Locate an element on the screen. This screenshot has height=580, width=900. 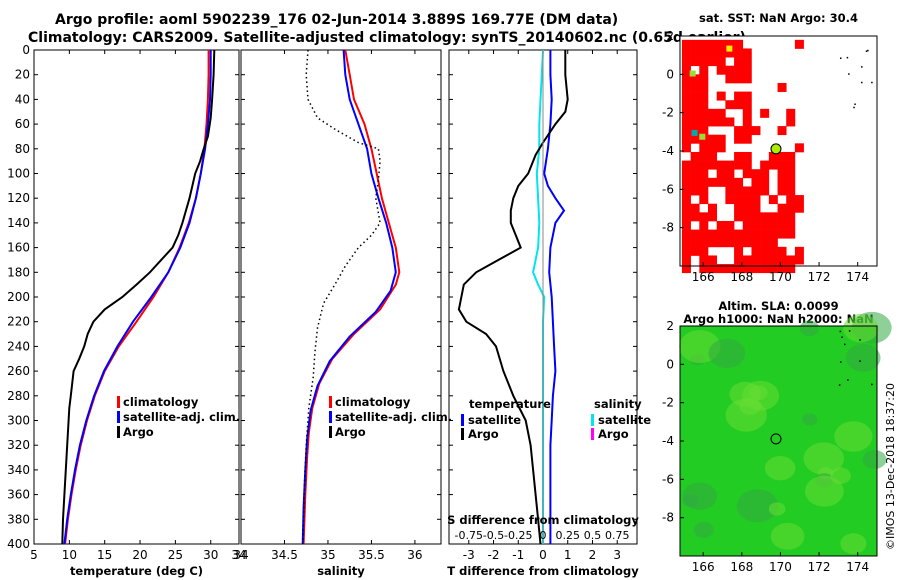
x-tick-label: 170 is located at coordinates (780, 567).